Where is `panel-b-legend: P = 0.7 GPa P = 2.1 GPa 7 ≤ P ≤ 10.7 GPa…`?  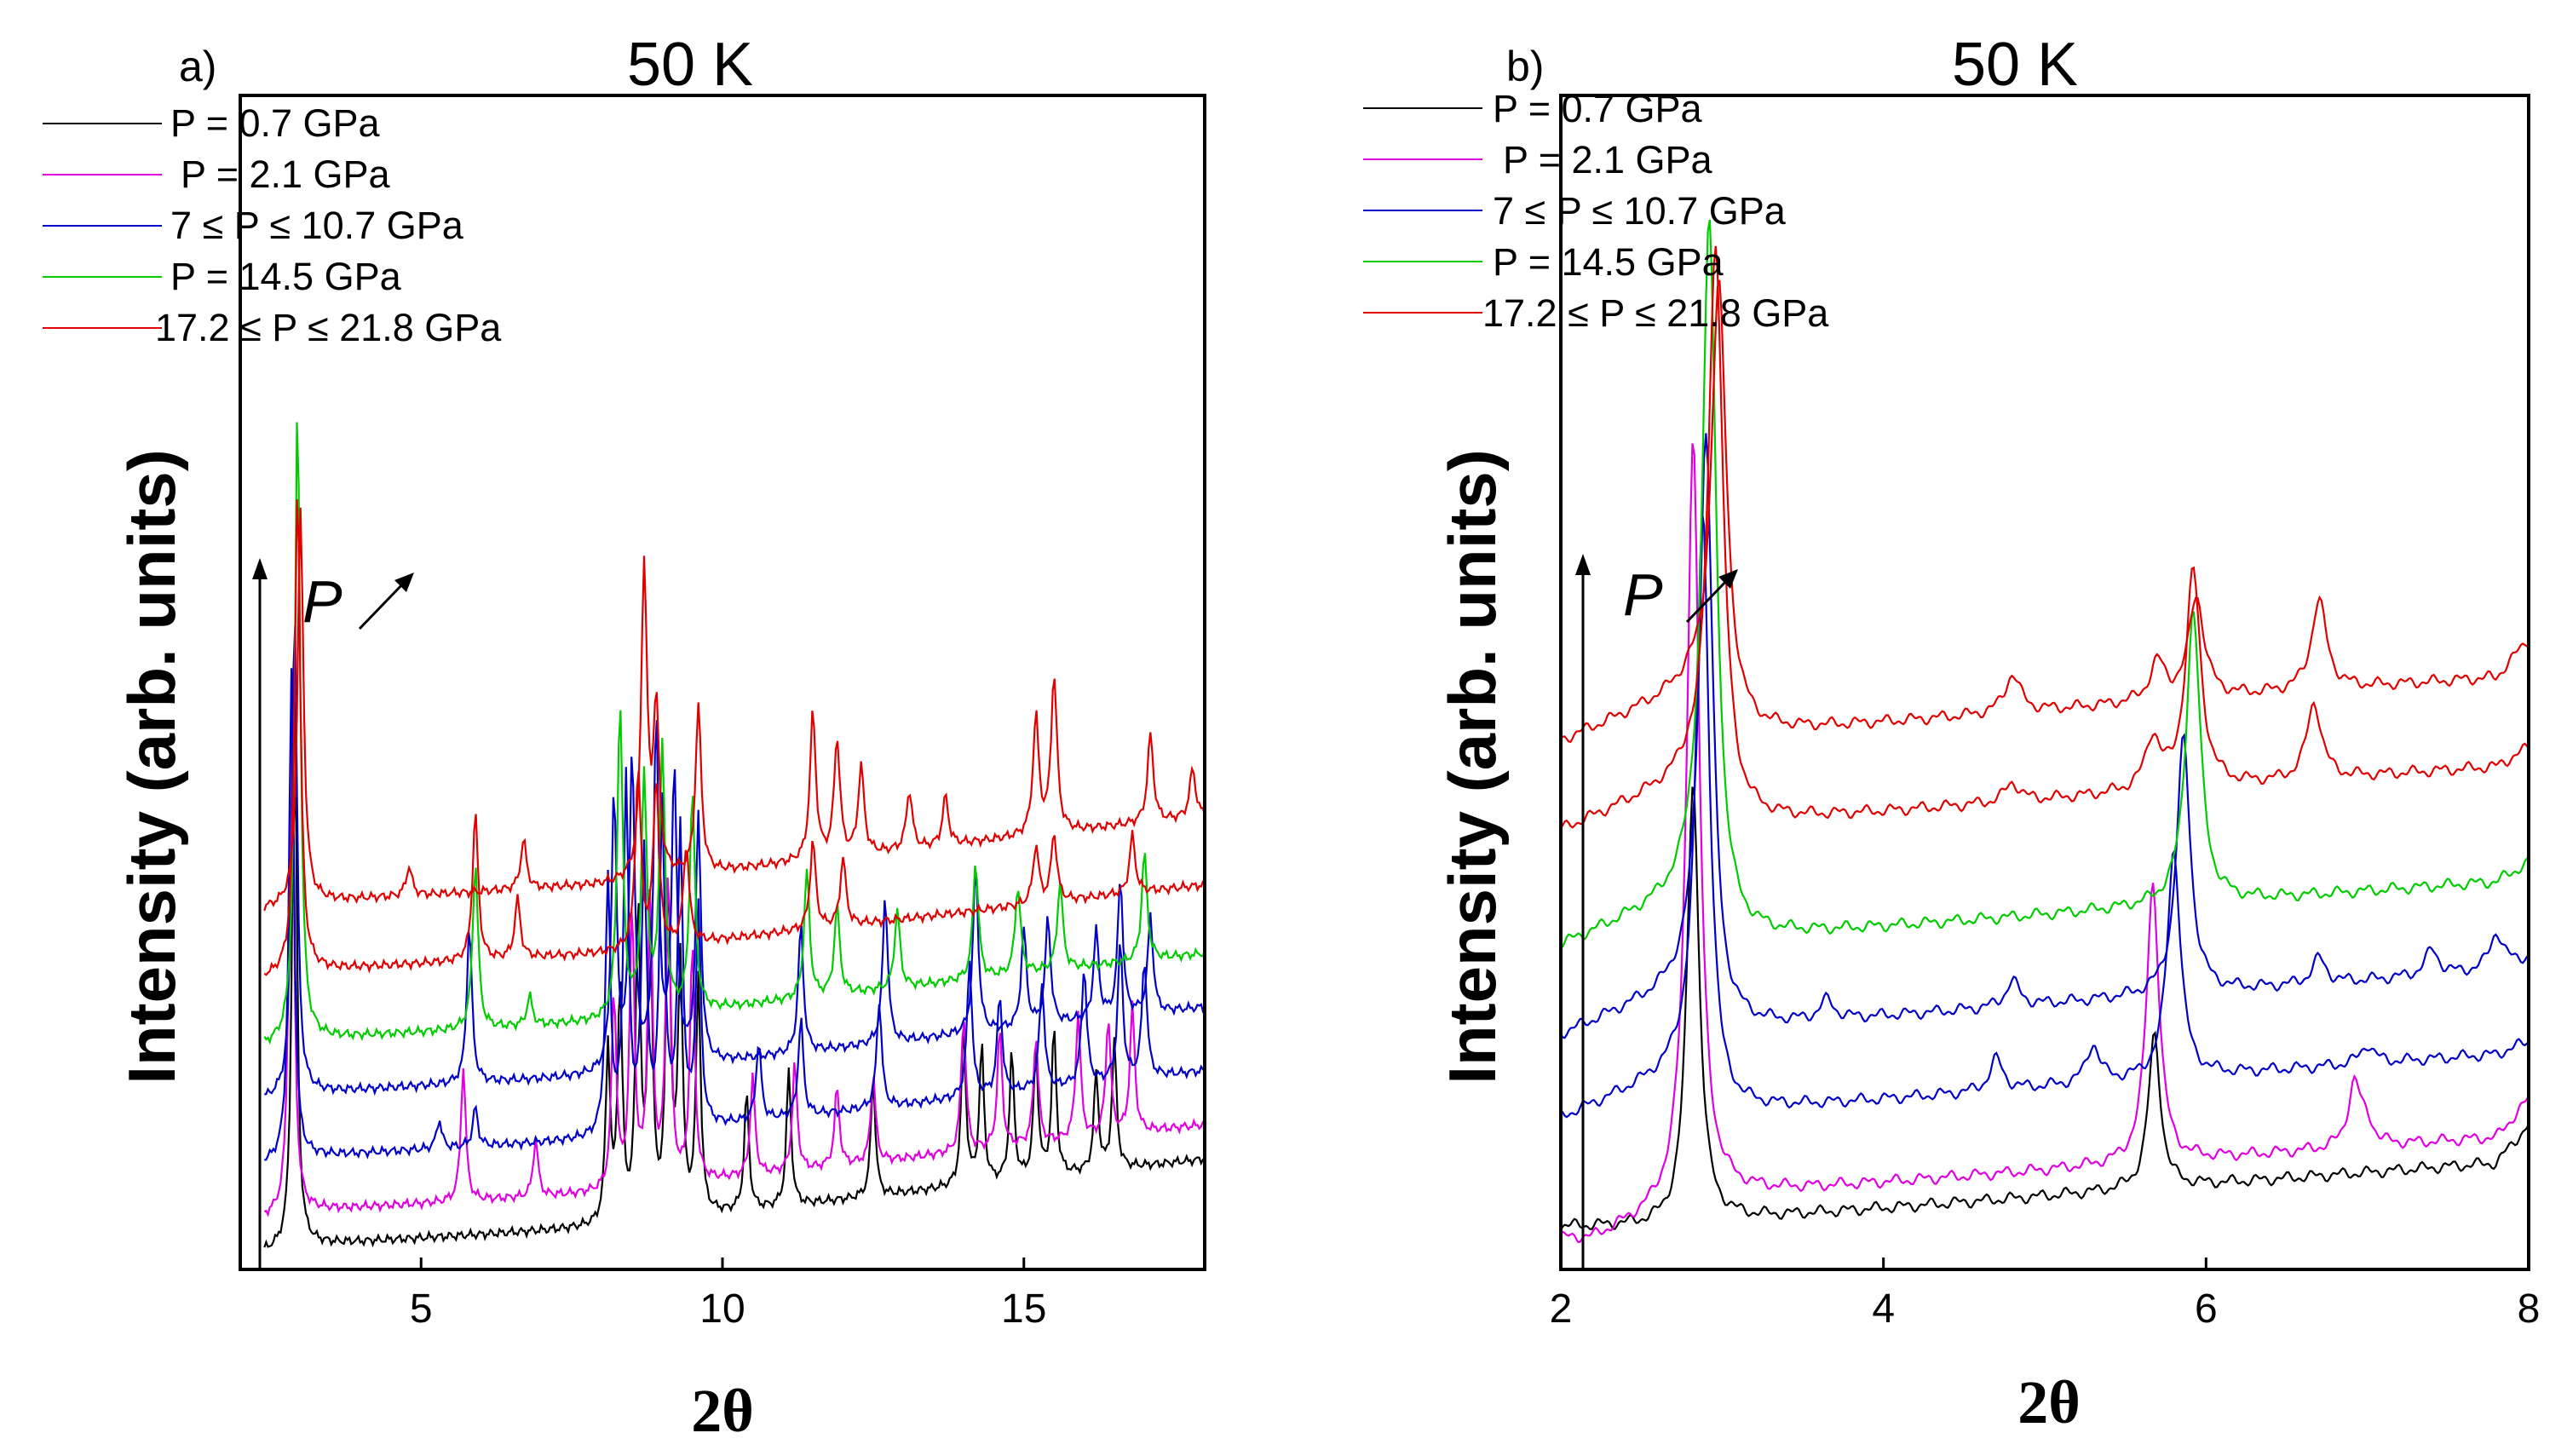
panel-b-legend: P = 0.7 GPa P = 2.1 GPa 7 ≤ P ≤ 10.7 GPa… is located at coordinates (1596, 211).